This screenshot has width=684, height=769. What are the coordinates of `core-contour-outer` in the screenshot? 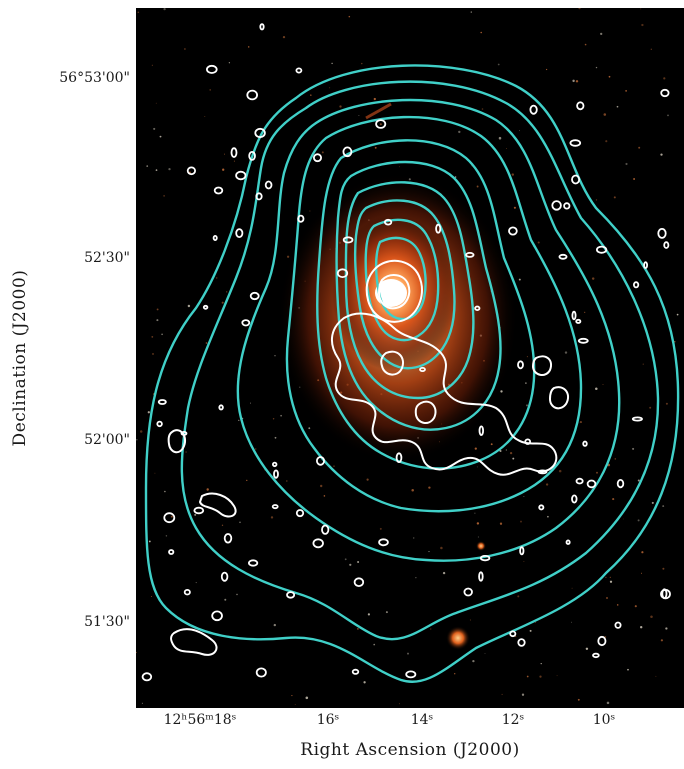 It's located at (394, 291).